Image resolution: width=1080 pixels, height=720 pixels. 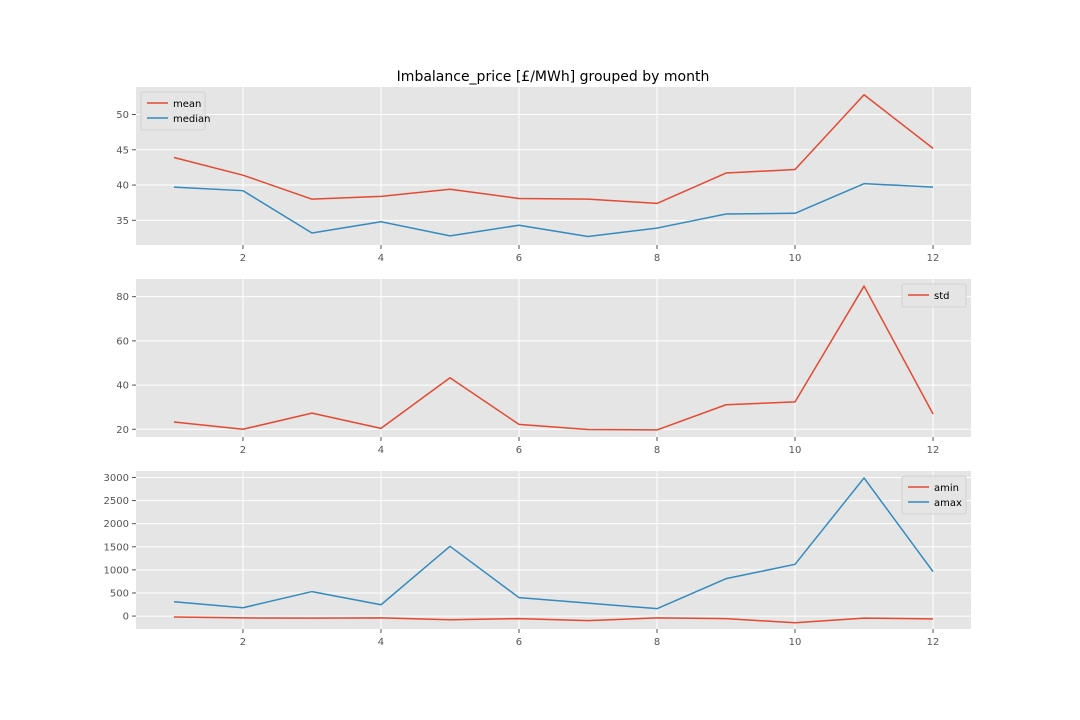 What do you see at coordinates (553, 77) in the screenshot?
I see `figure-title: Imbalance_price [£/MWh] grouped by month` at bounding box center [553, 77].